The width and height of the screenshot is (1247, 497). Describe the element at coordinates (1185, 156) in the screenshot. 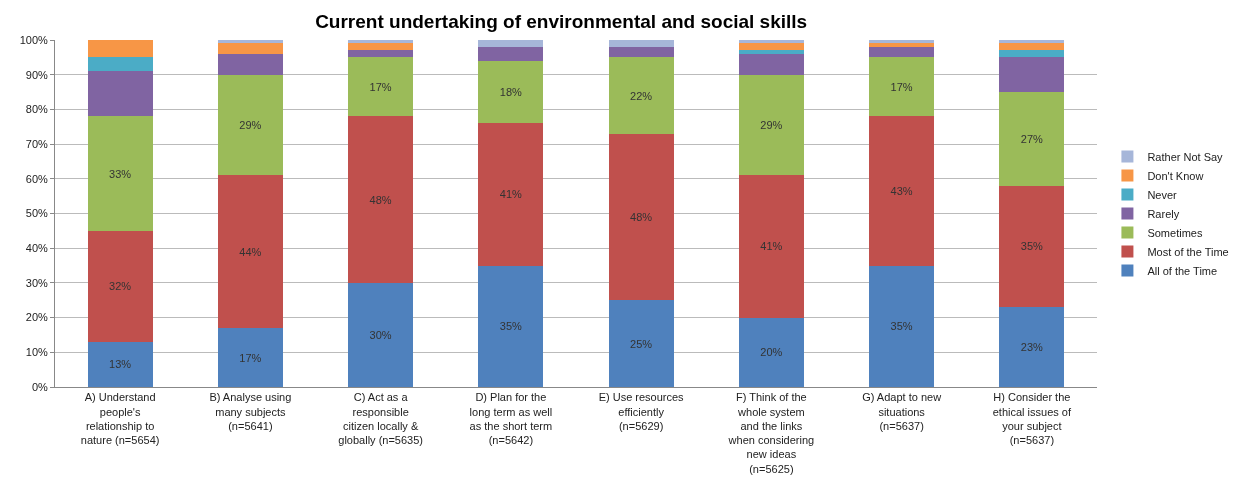

I see `legend-label: Rather Not Say` at that location.